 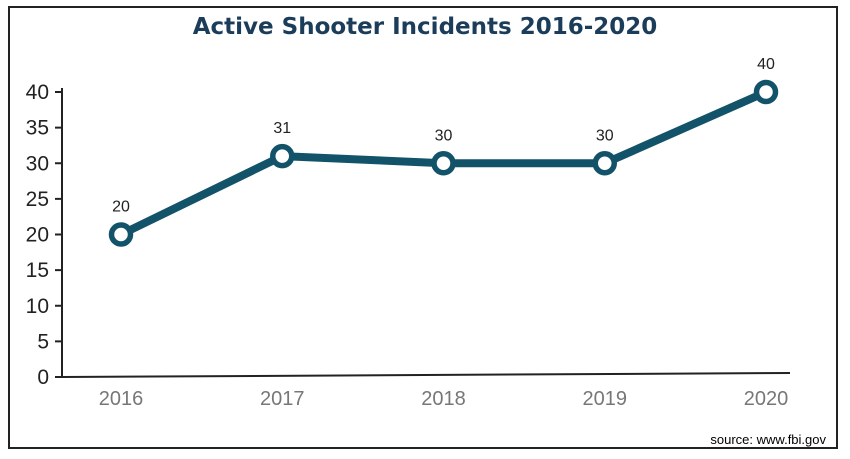 What do you see at coordinates (121, 207) in the screenshot?
I see `data-label: 20` at bounding box center [121, 207].